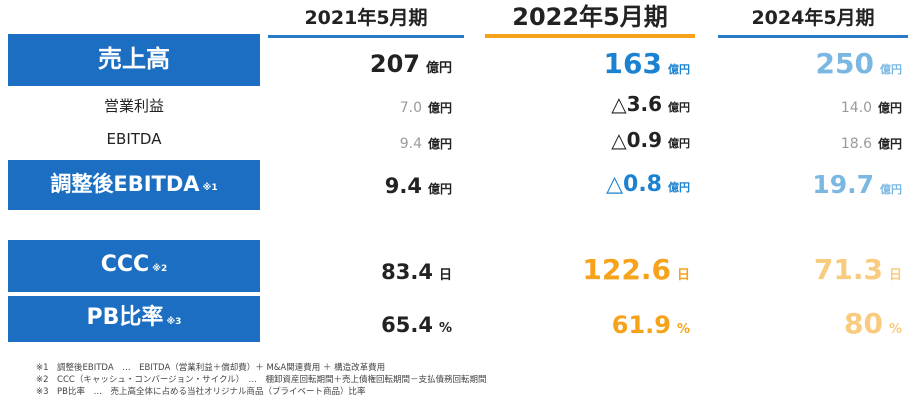  What do you see at coordinates (361, 272) in the screenshot?
I see `value-ccc-2021: 83.4 日` at bounding box center [361, 272].